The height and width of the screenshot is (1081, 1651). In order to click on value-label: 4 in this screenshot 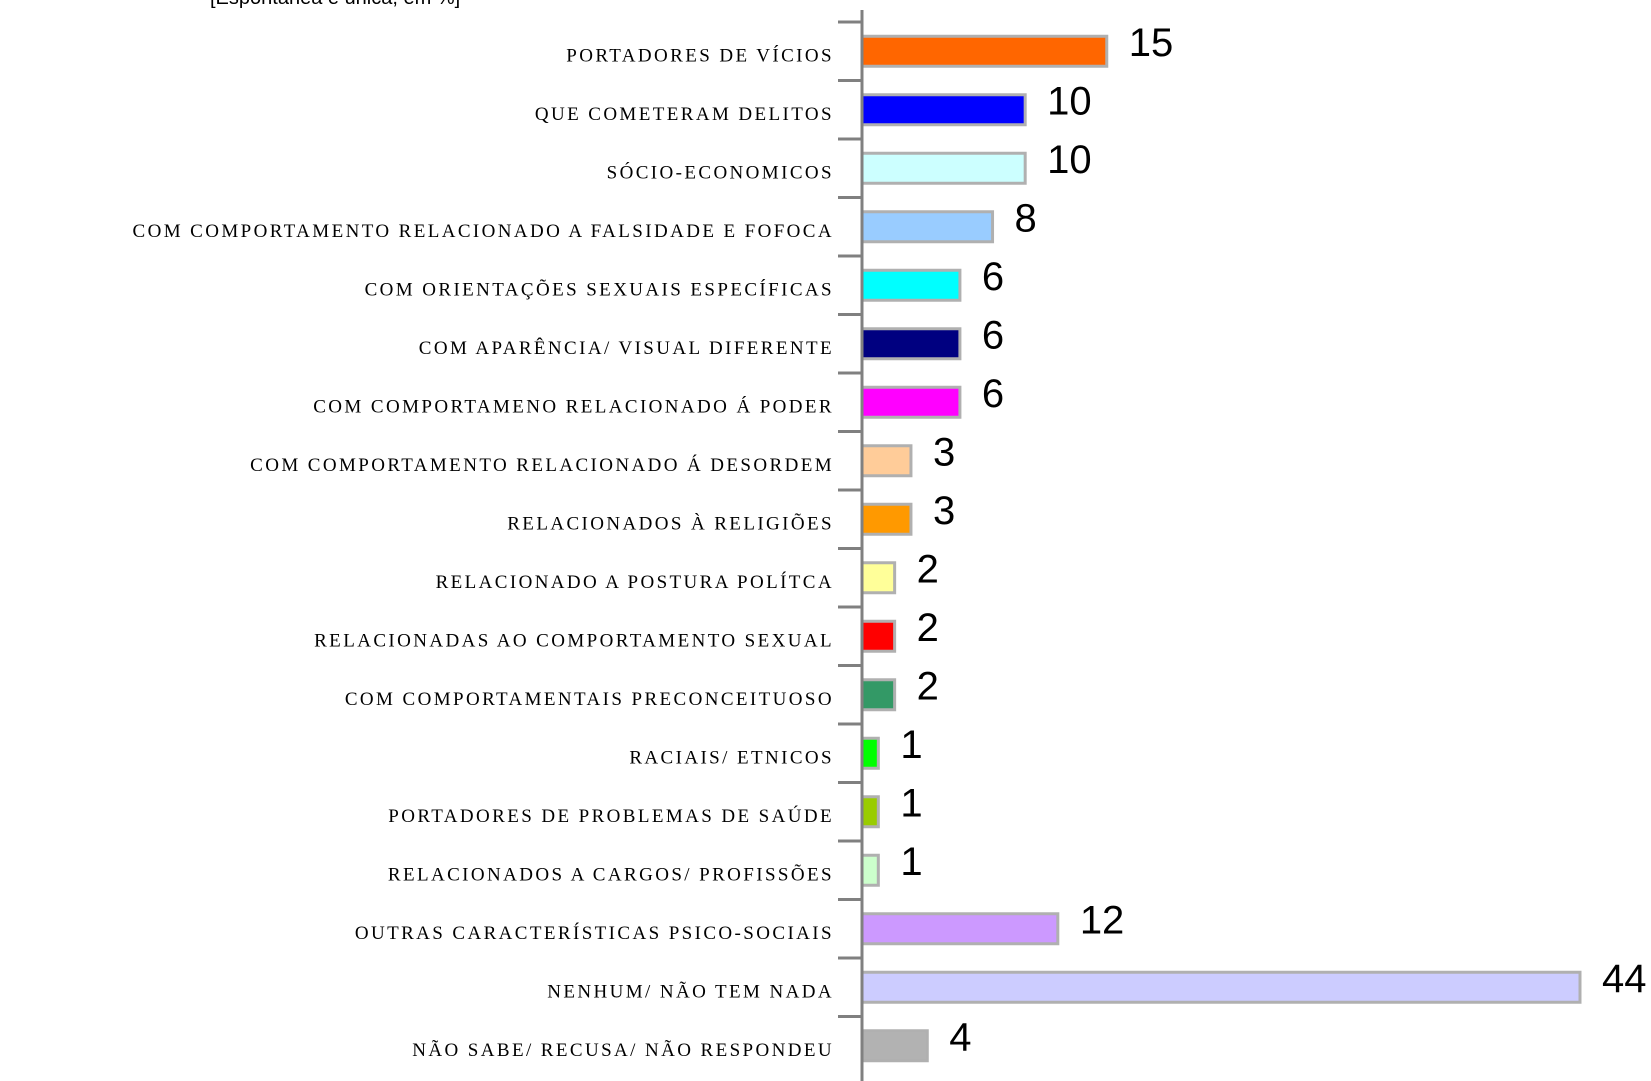, I will do `click(960, 1037)`.